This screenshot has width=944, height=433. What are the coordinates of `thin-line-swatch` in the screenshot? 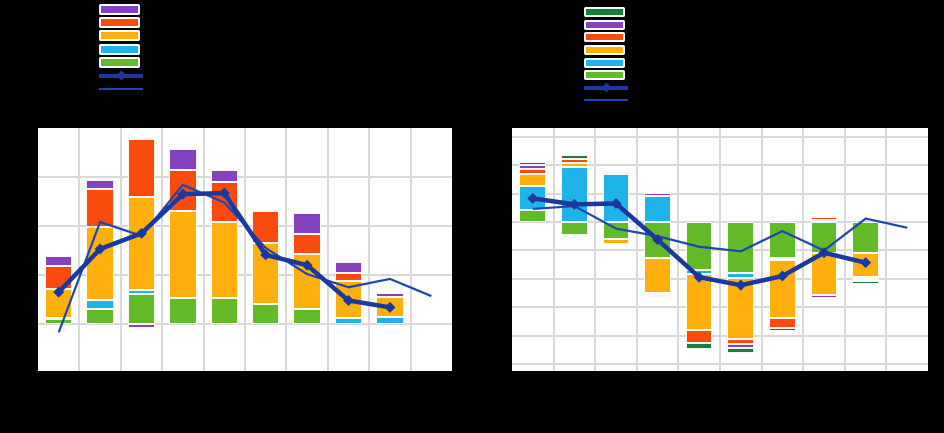 It's located at (606, 100).